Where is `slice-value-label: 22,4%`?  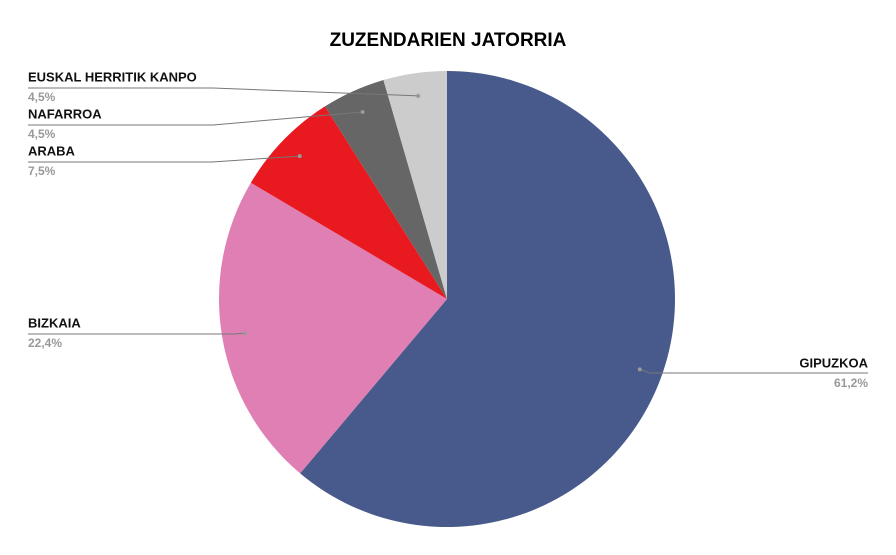
slice-value-label: 22,4% is located at coordinates (45, 343).